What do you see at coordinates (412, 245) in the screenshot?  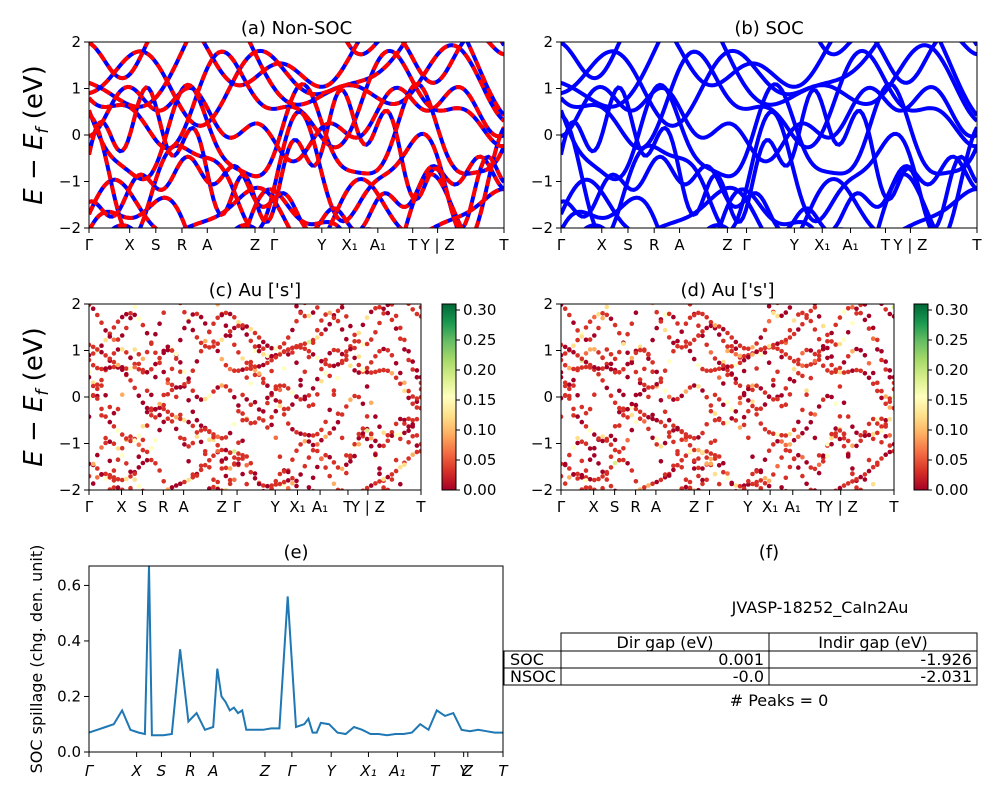 I see `x-tick-label: T` at bounding box center [412, 245].